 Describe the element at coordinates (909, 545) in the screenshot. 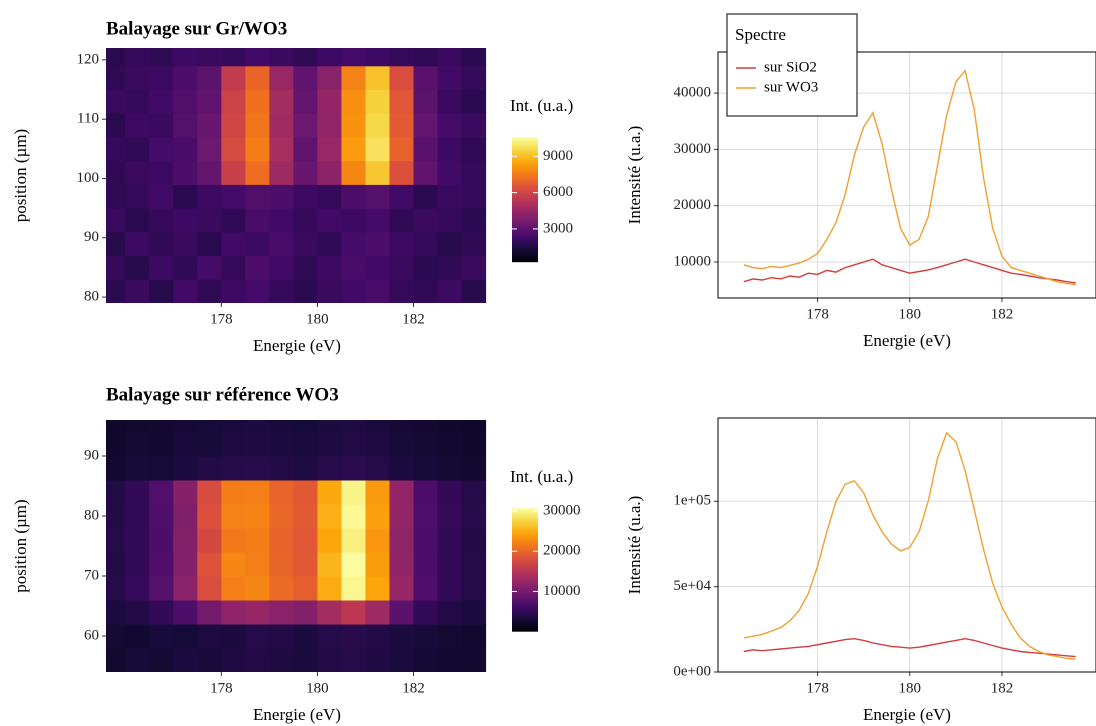

I see `line-series` at that location.